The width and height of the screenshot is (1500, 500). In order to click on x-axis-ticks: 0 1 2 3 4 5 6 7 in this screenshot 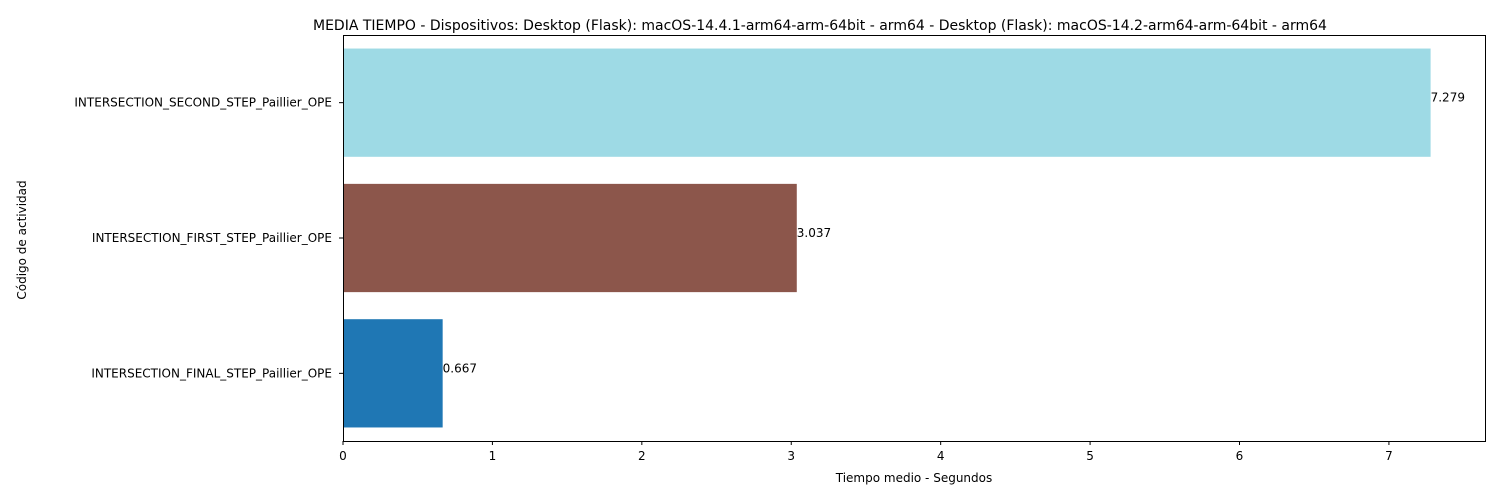, I will do `click(866, 452)`.